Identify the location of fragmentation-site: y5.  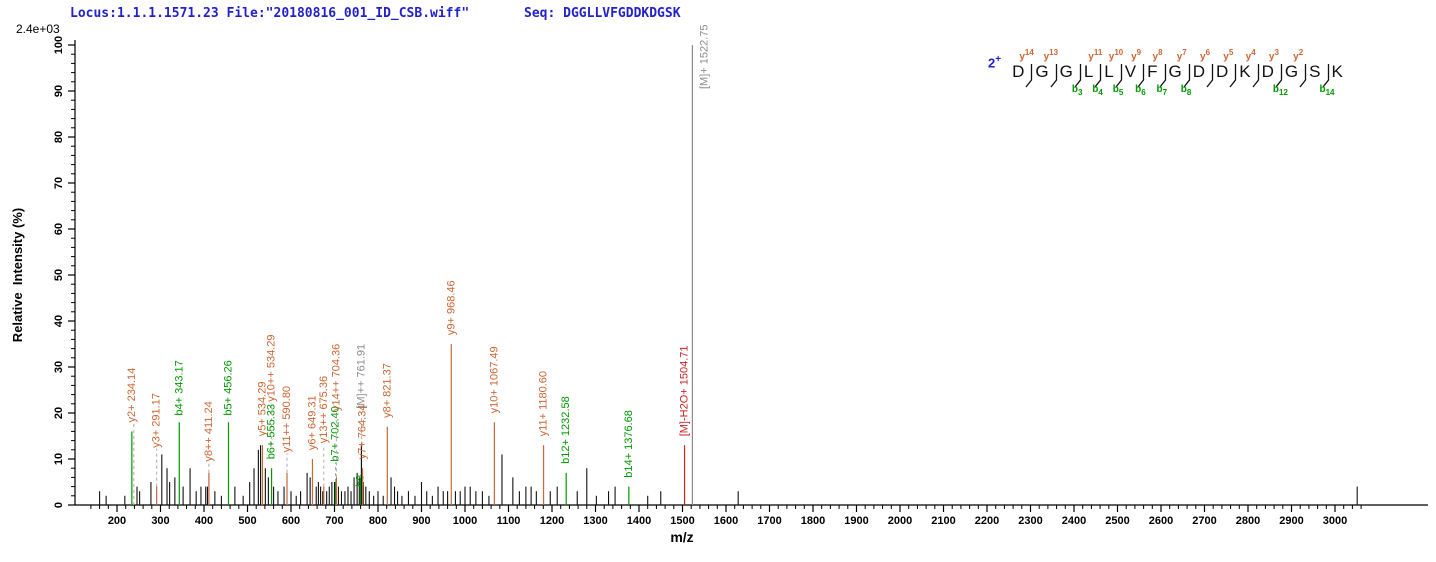
(1230, 72).